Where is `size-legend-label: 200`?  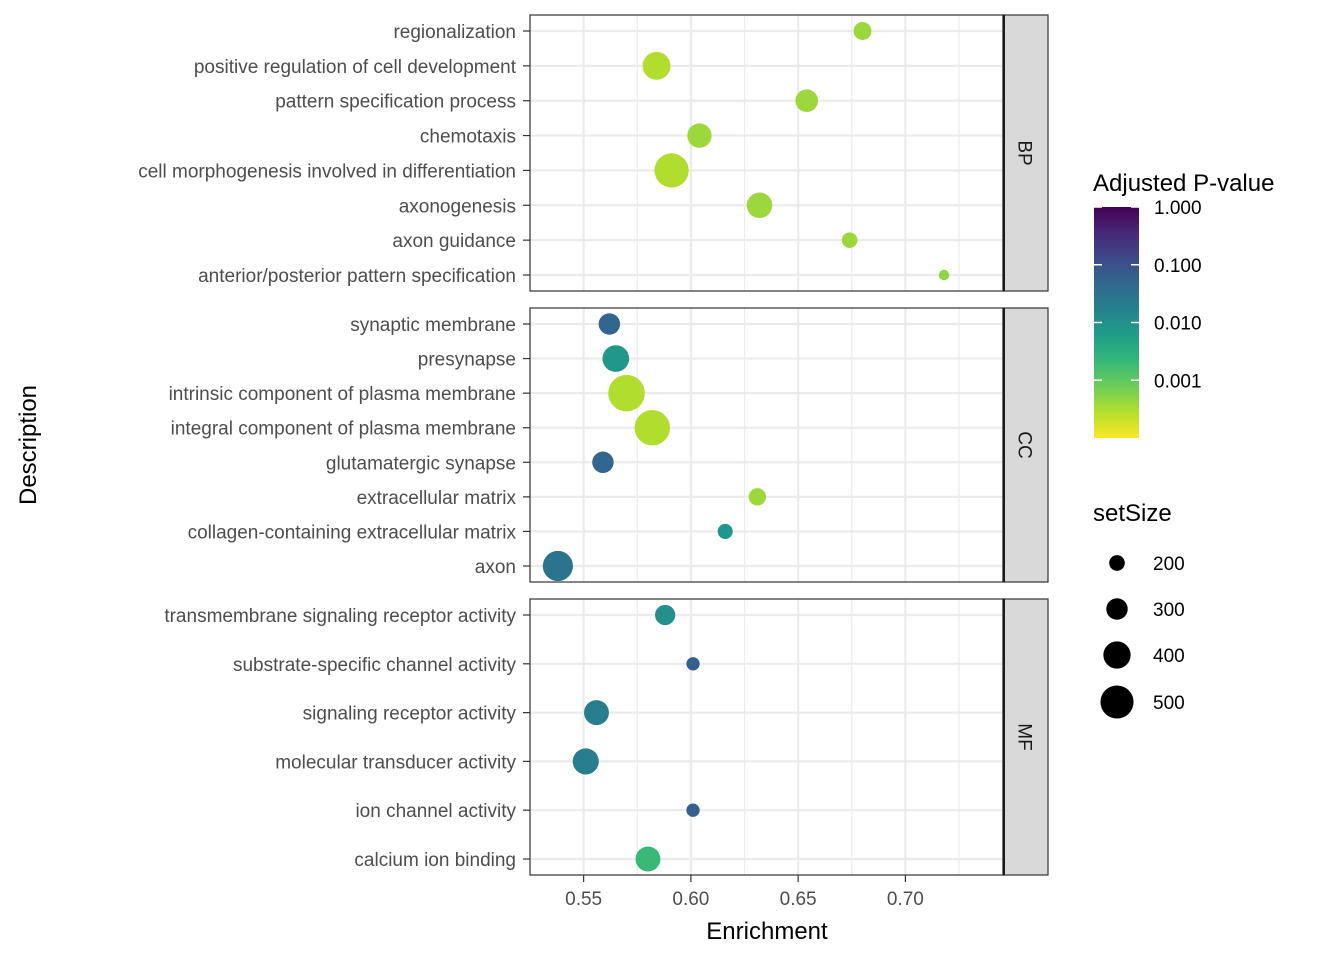 size-legend-label: 200 is located at coordinates (1169, 564).